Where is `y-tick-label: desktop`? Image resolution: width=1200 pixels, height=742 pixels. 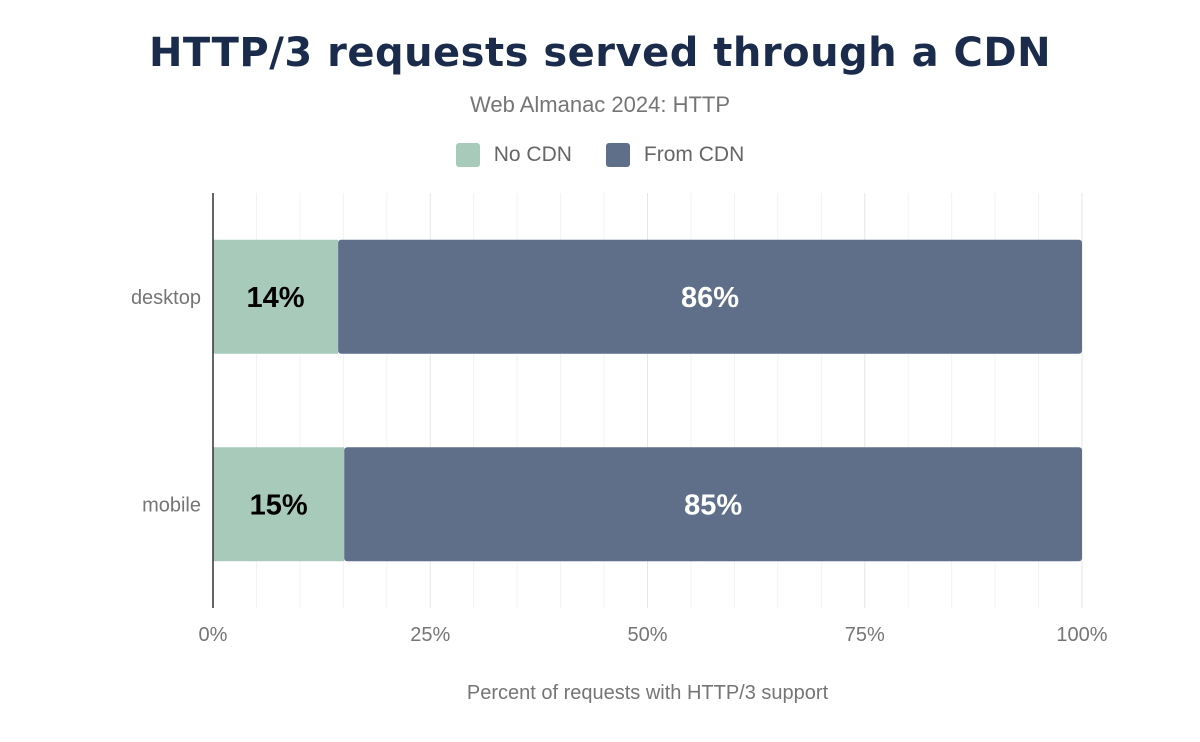
y-tick-label: desktop is located at coordinates (166, 298).